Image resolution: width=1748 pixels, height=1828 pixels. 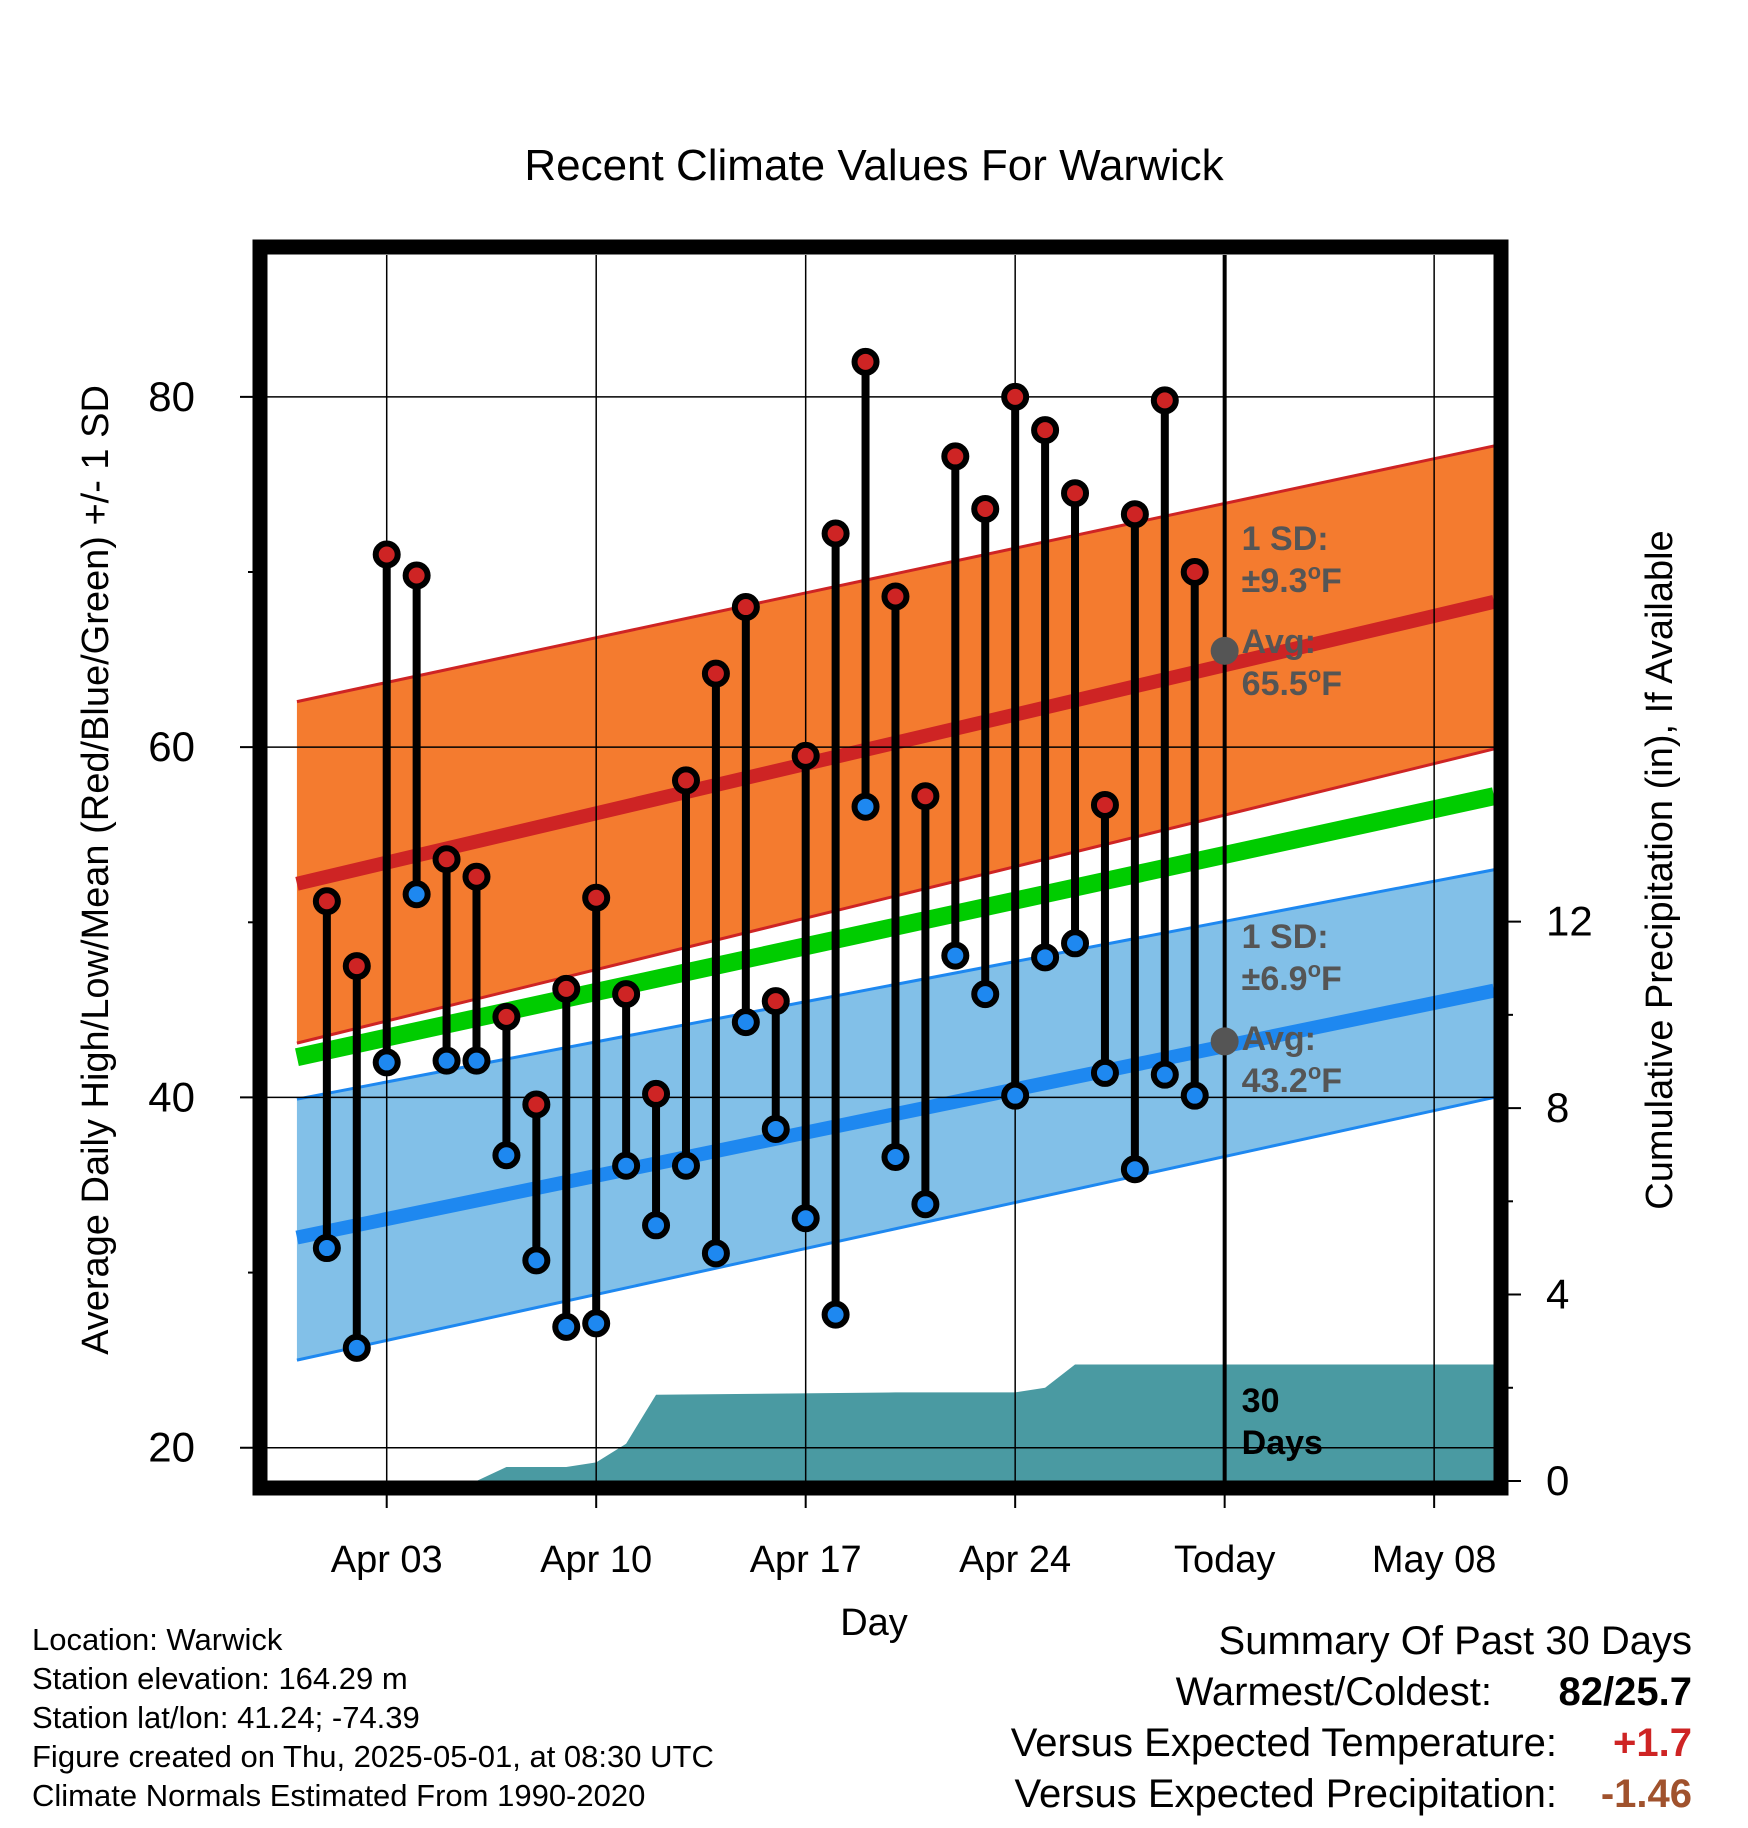 What do you see at coordinates (339, 1795) in the screenshot?
I see `normals-text: Climate Normals Estimated From 1990-2020` at bounding box center [339, 1795].